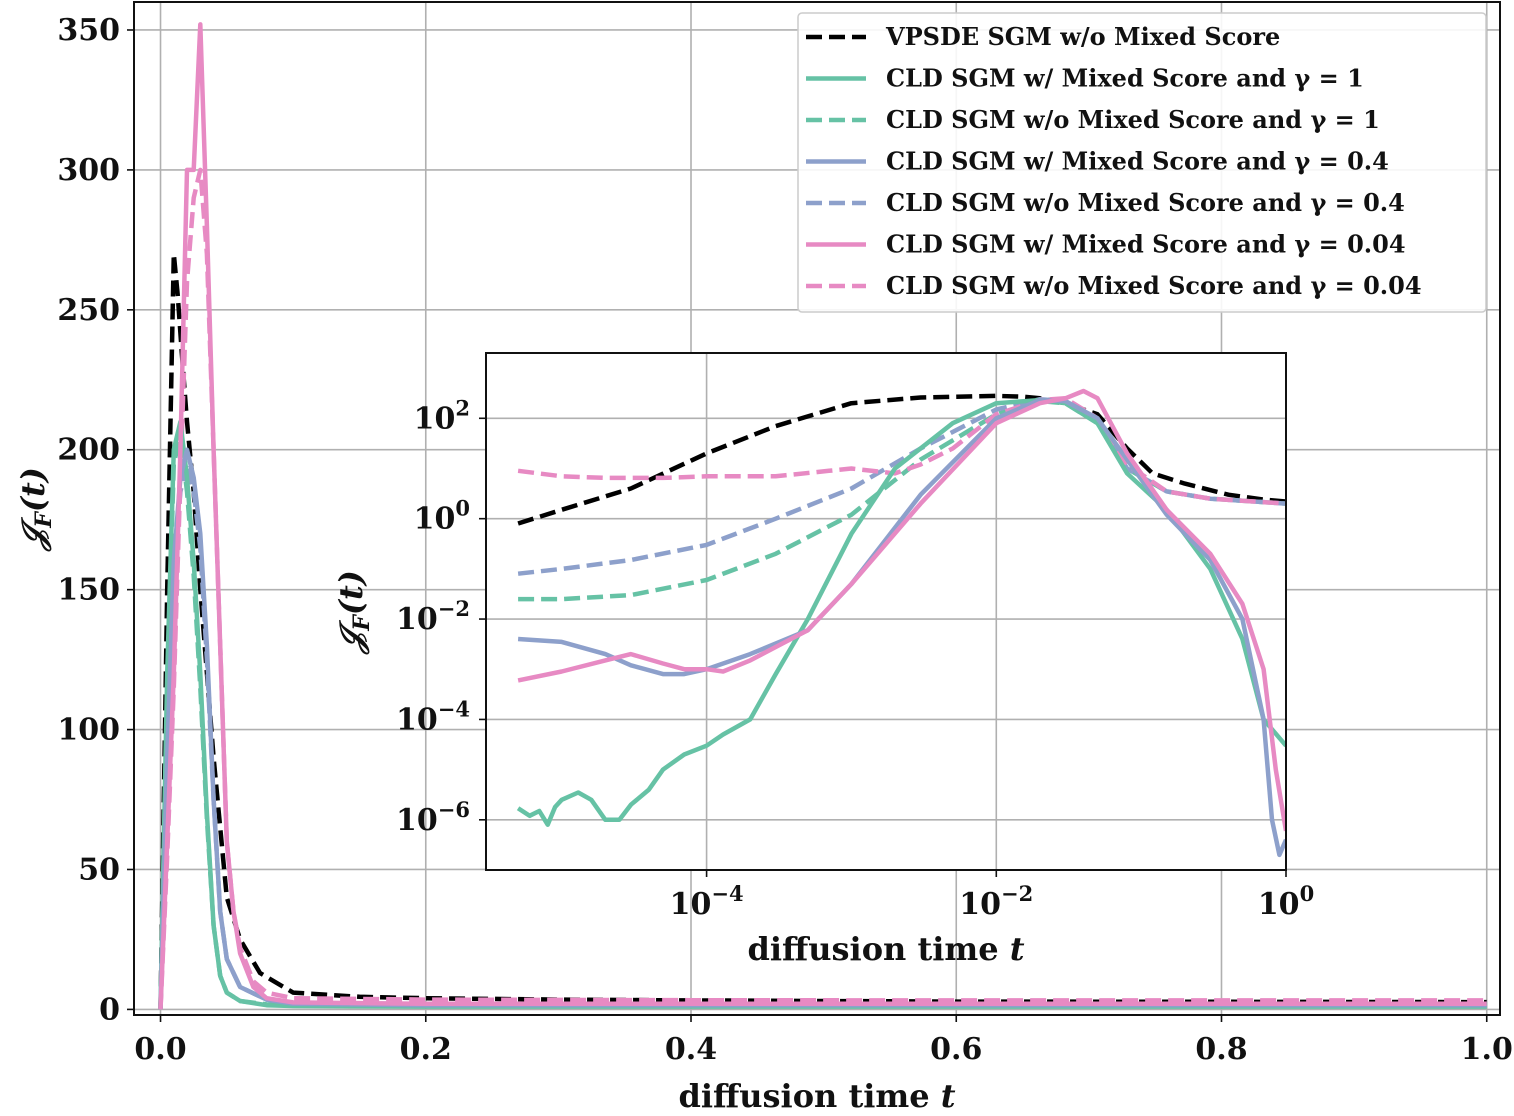 The width and height of the screenshot is (1514, 1116). I want to click on legend-box, so click(1142, 162).